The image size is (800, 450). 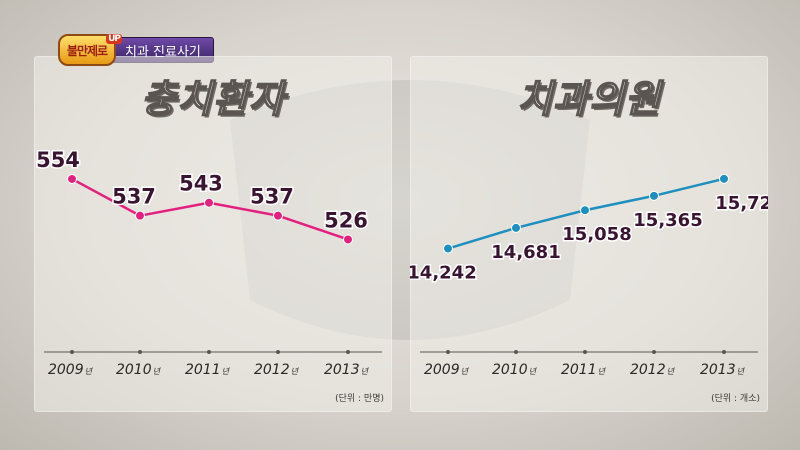 What do you see at coordinates (525, 252) in the screenshot?
I see `data-label: 14,681` at bounding box center [525, 252].